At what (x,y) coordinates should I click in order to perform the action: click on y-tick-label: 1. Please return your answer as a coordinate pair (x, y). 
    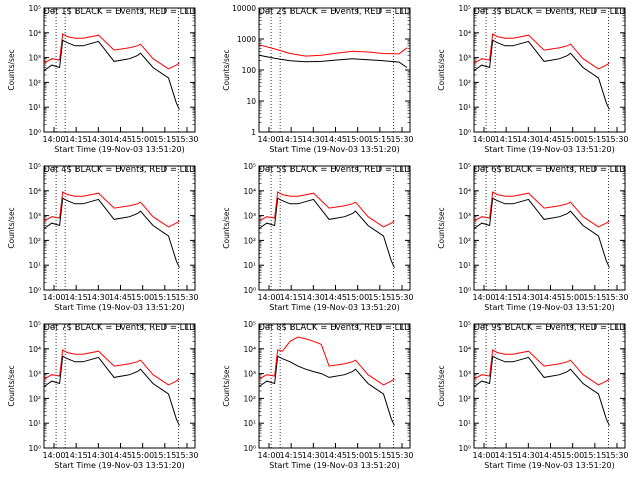
    Looking at the image, I should click on (253, 132).